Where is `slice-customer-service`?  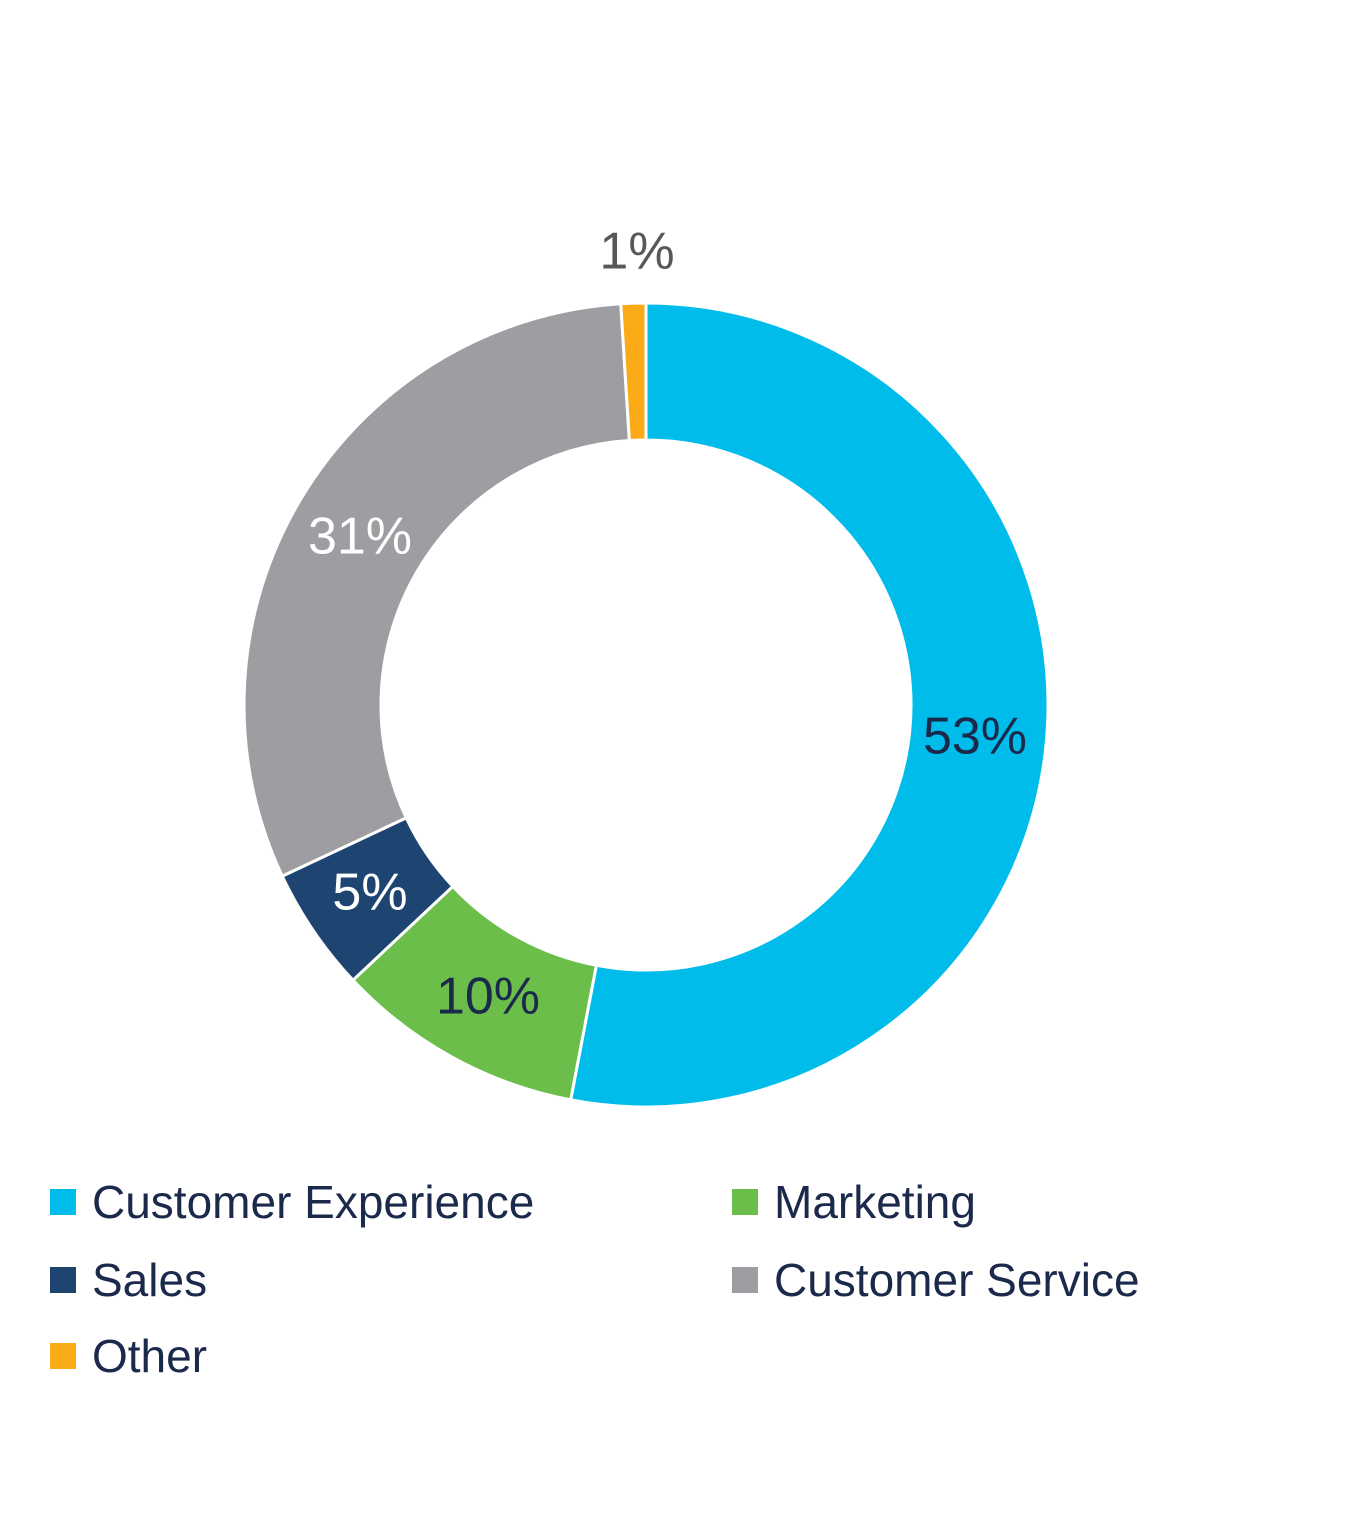 slice-customer-service is located at coordinates (436, 590).